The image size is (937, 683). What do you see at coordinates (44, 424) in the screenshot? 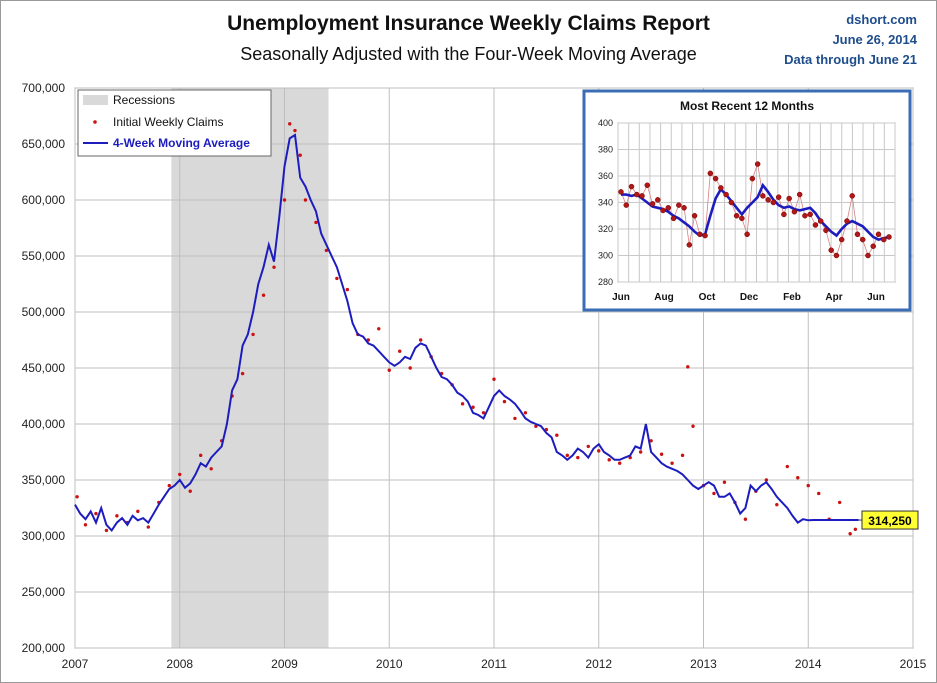
I see `y-tick-label: 400,000` at bounding box center [44, 424].